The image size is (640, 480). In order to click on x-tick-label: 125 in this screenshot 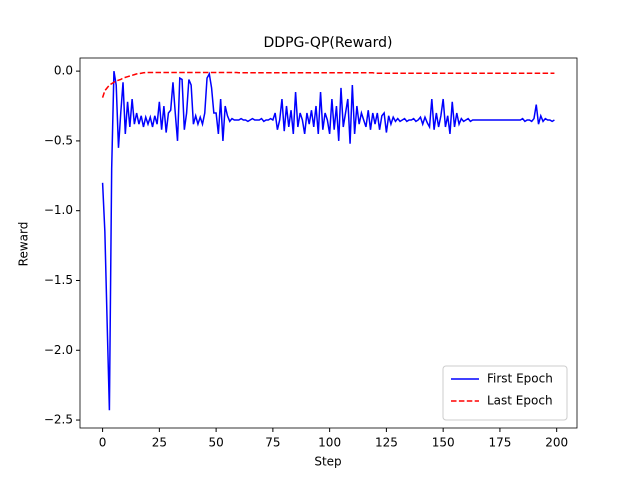, I will do `click(386, 443)`.